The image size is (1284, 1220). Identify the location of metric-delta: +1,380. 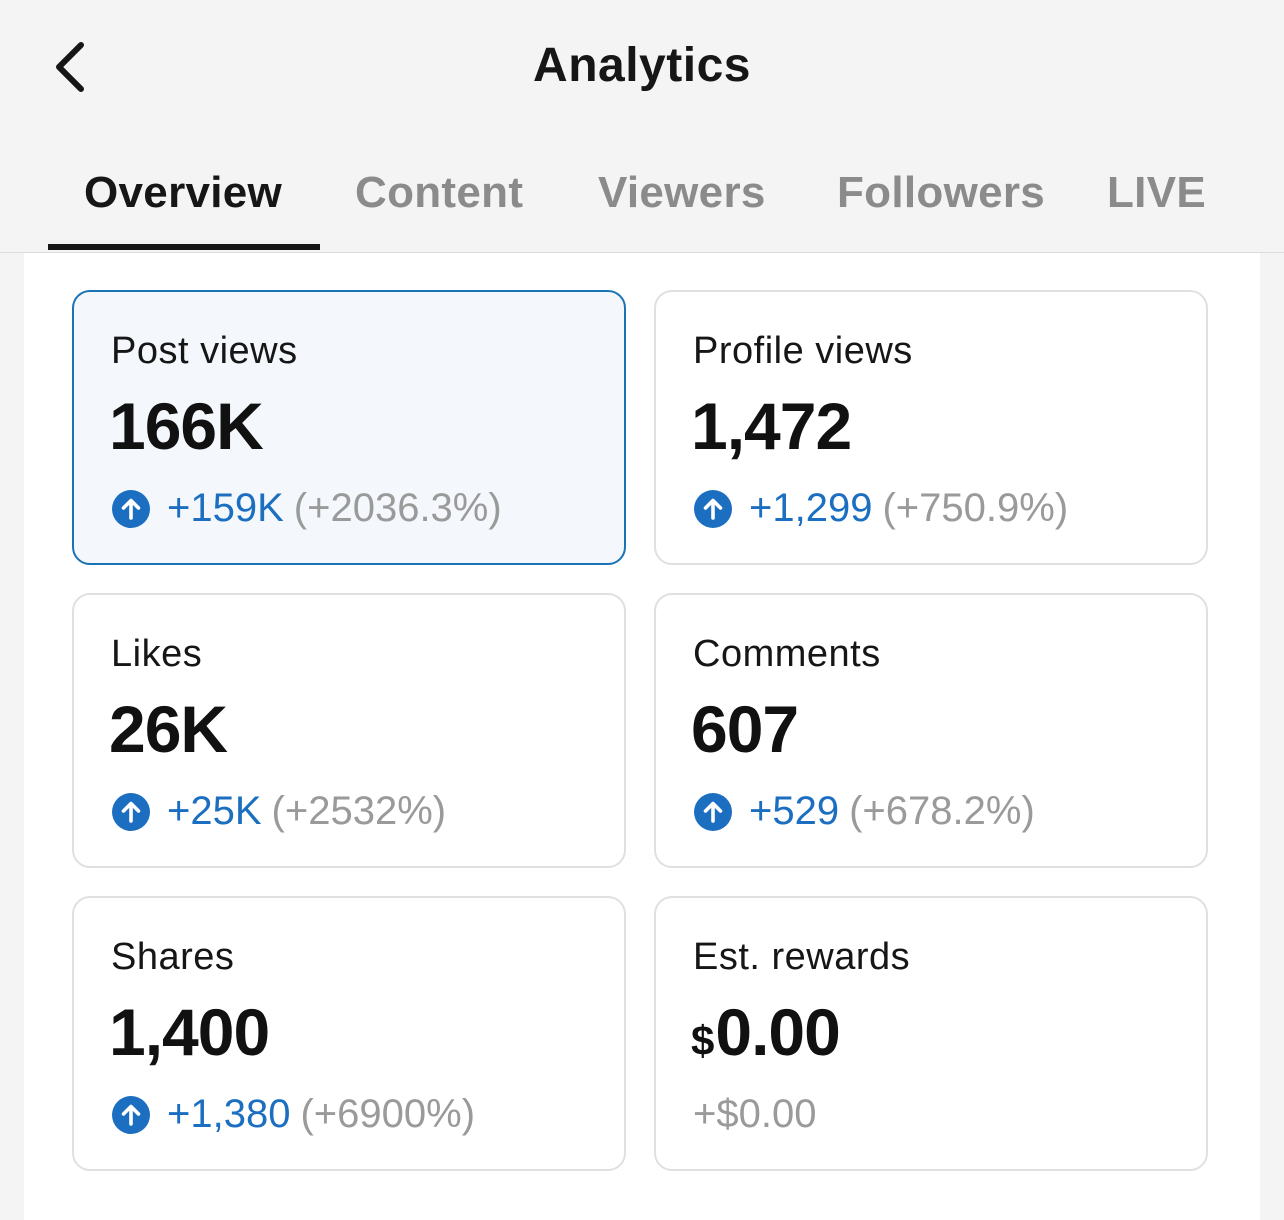
(229, 1114).